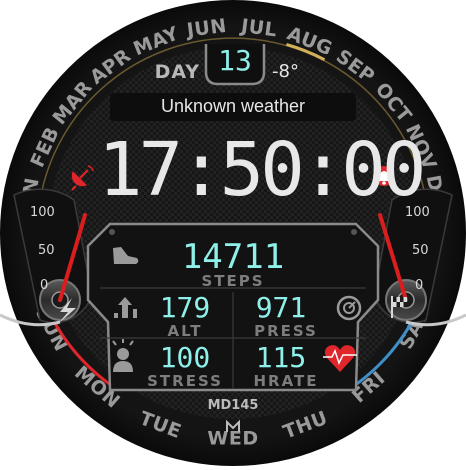 This screenshot has height=470, width=466. What do you see at coordinates (435, 320) in the screenshot?
I see `right-band-edge` at bounding box center [435, 320].